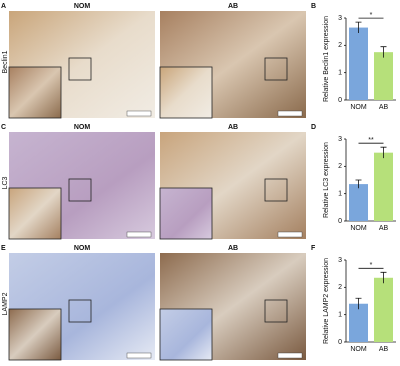 The image size is (400, 366). Describe the element at coordinates (313, 248) in the screenshot. I see `panel-letter: F` at that location.